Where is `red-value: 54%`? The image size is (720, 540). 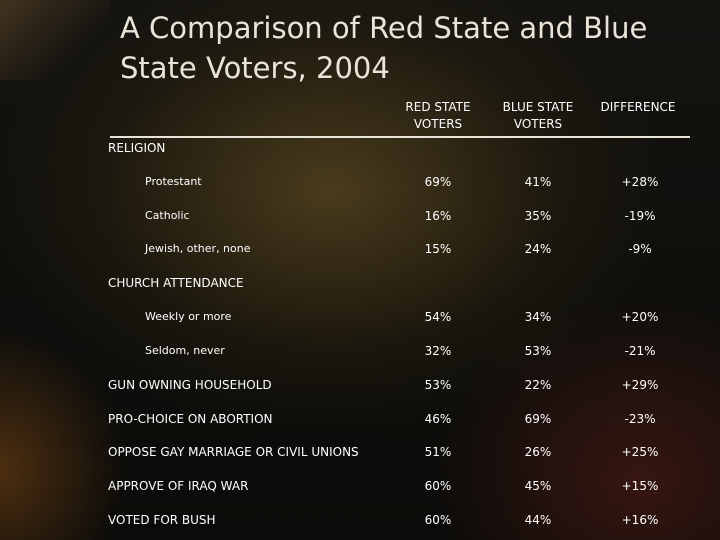
red-value: 54% is located at coordinates (438, 317).